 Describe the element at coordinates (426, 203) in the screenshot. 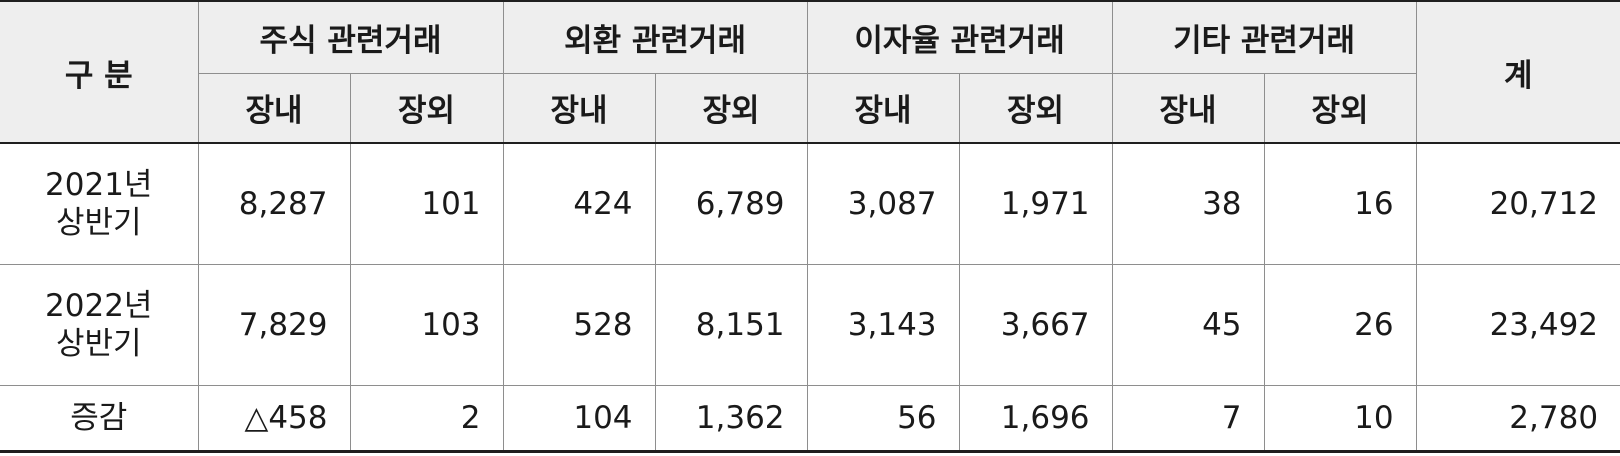

I see `table-cell: 101` at that location.